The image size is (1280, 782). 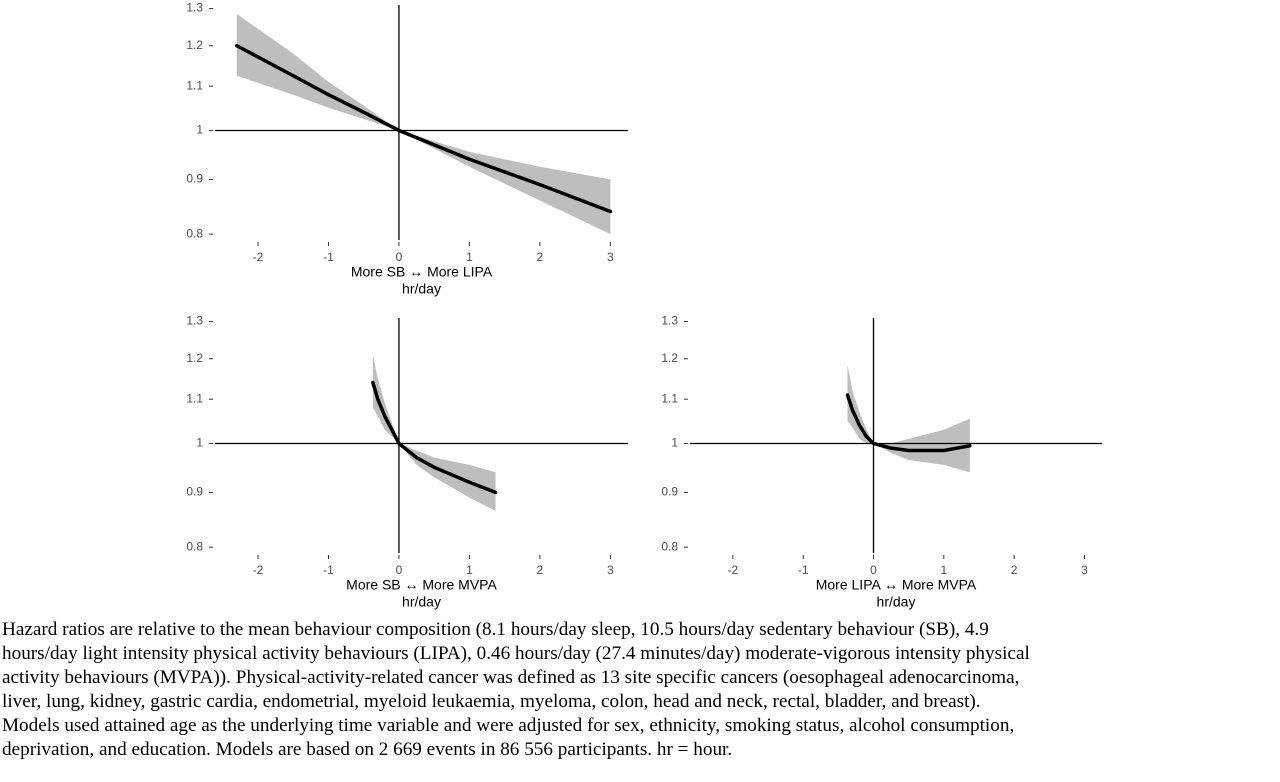 I want to click on x-axis-label: More SB ↔ More LIPA, so click(x=422, y=272).